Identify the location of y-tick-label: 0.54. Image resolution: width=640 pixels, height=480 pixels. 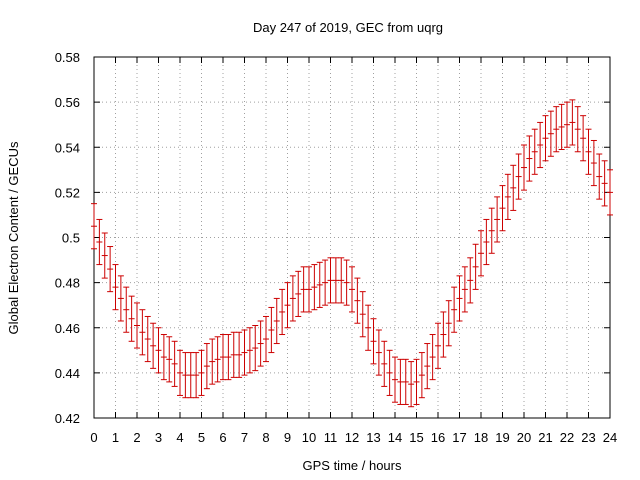
(67, 147).